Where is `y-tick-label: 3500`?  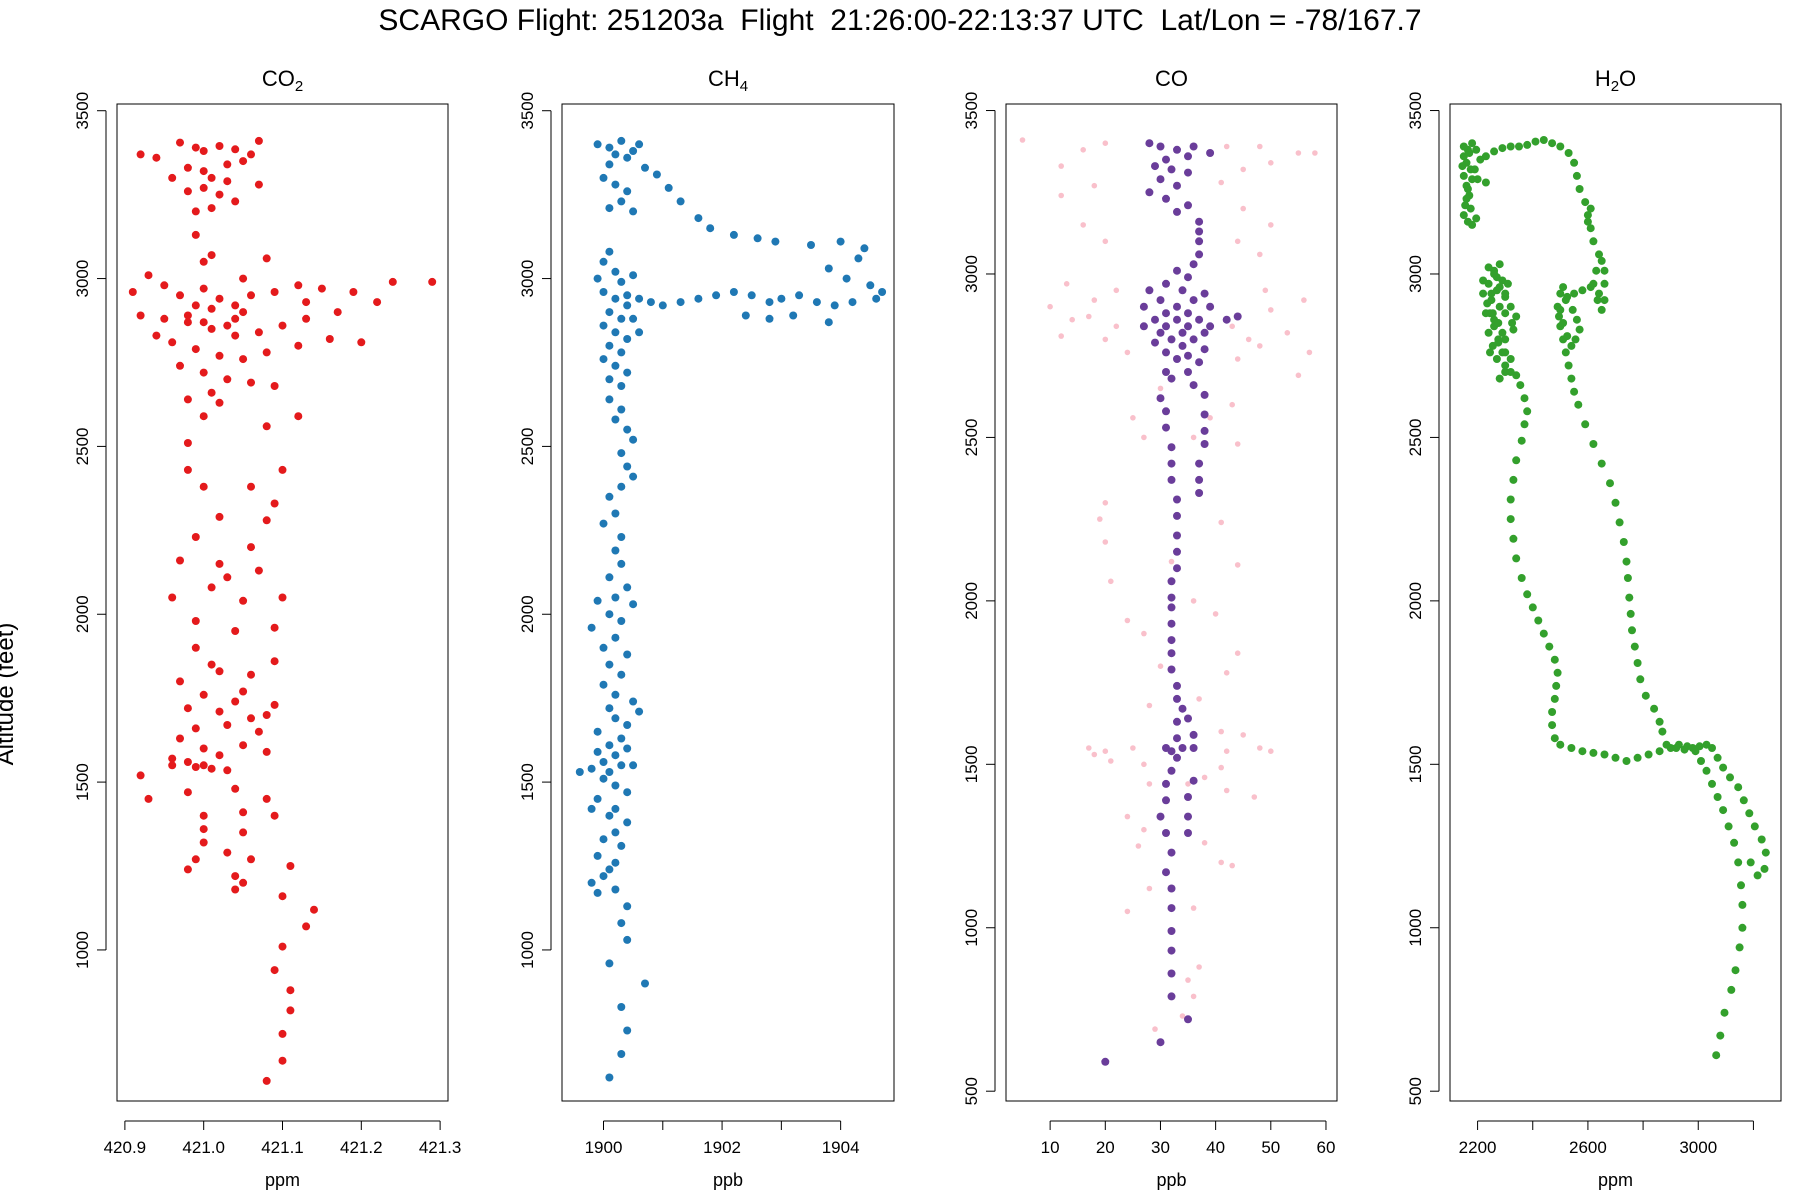 y-tick-label: 3500 is located at coordinates (1415, 111).